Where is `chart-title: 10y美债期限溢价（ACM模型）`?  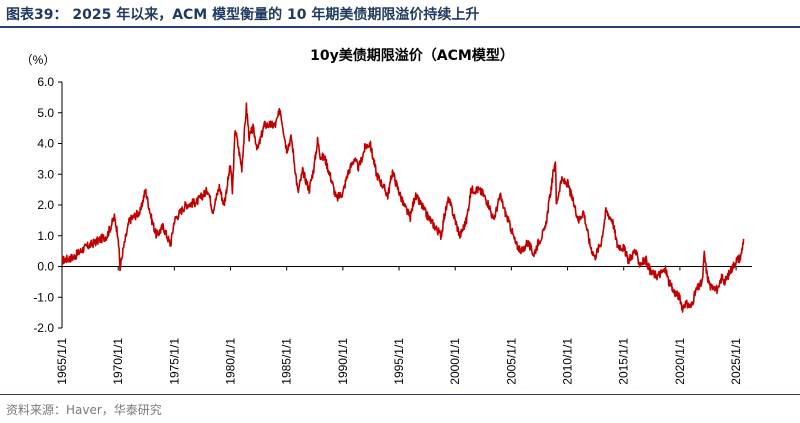 chart-title: 10y美债期限溢价（ACM模型） is located at coordinates (412, 55).